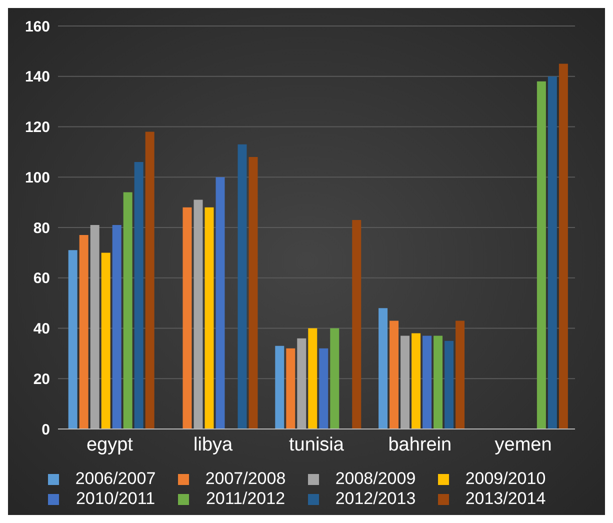 The height and width of the screenshot is (523, 613). I want to click on x-tick-label: egypt, so click(110, 445).